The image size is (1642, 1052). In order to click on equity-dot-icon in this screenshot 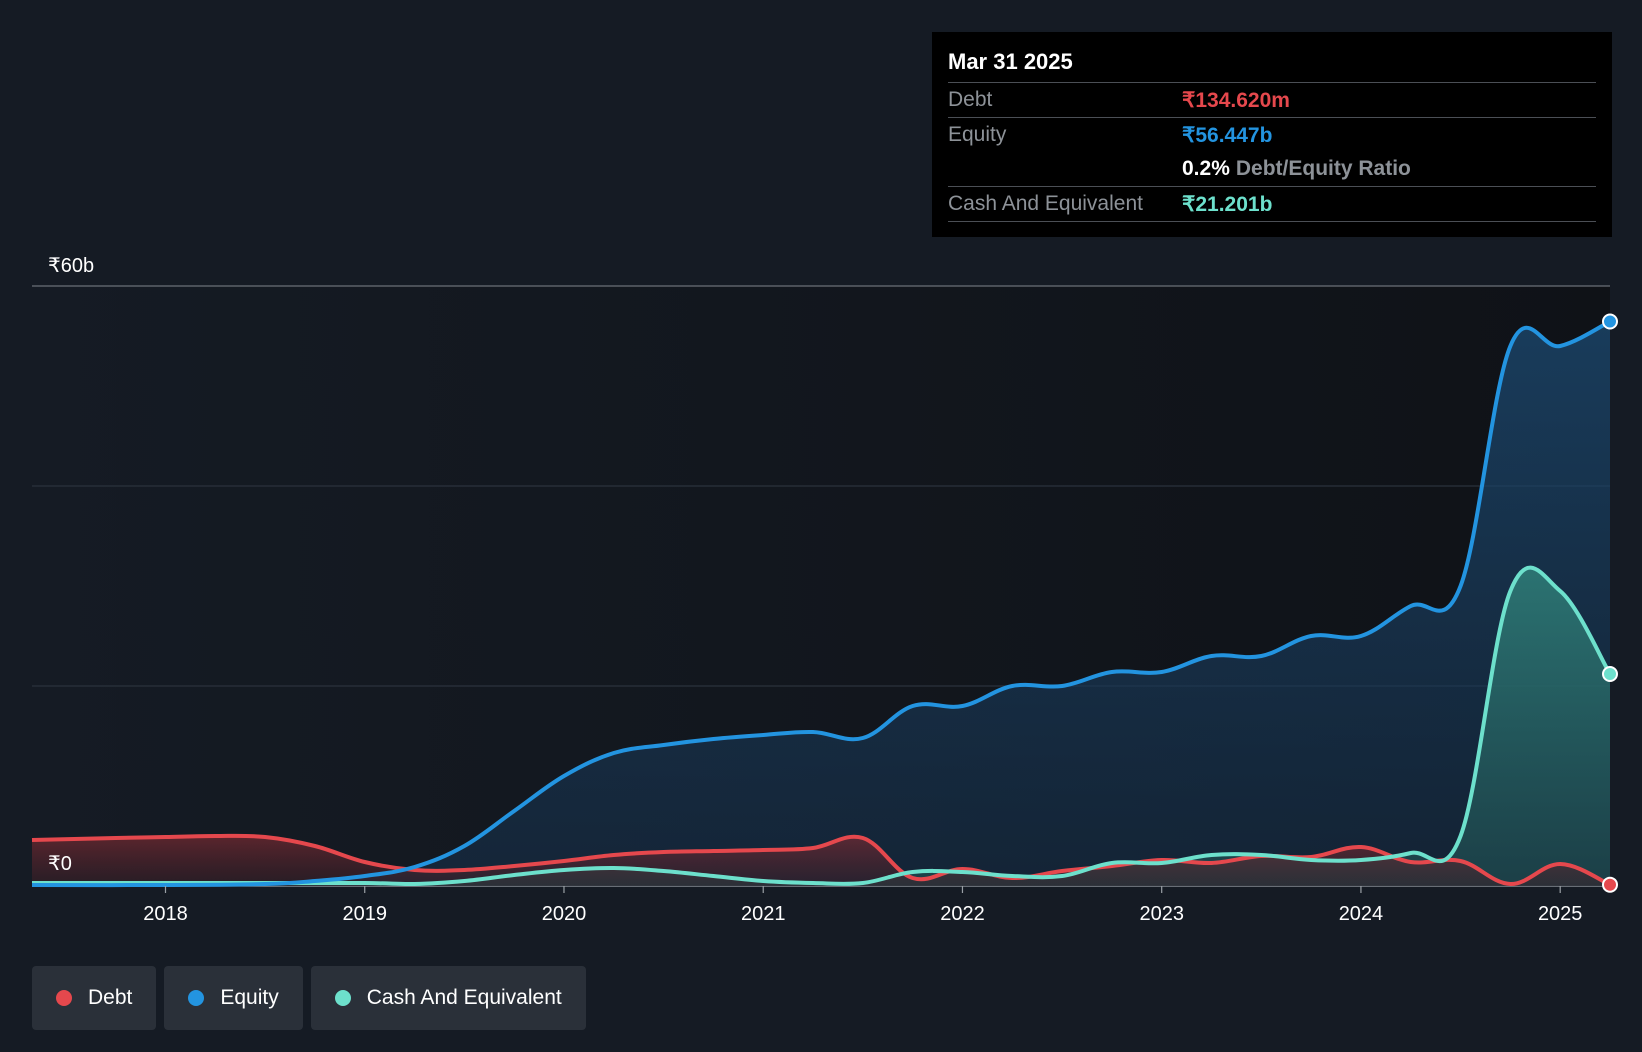, I will do `click(196, 998)`.